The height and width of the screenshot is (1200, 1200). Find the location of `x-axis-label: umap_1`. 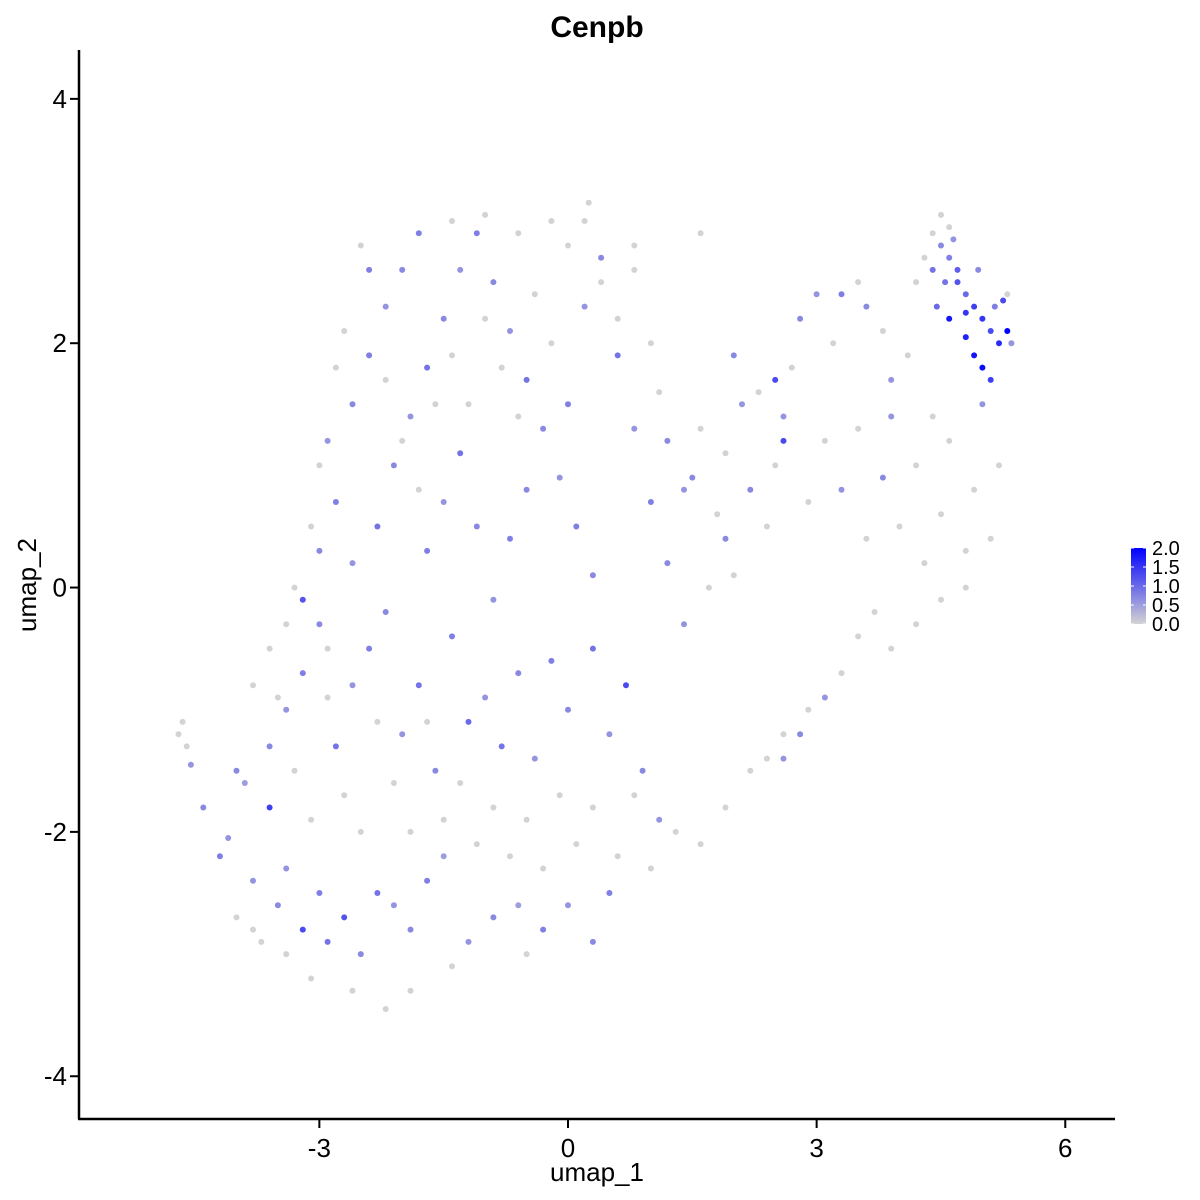

x-axis-label: umap_1 is located at coordinates (597, 1172).